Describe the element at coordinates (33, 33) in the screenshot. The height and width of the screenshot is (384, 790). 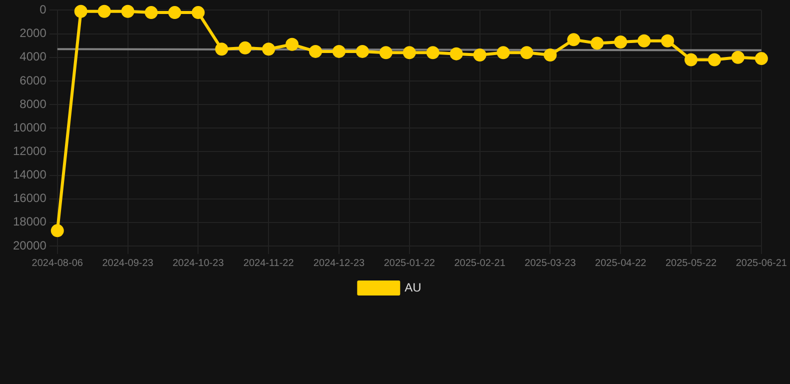
I see `y-tick-label: 2000` at that location.